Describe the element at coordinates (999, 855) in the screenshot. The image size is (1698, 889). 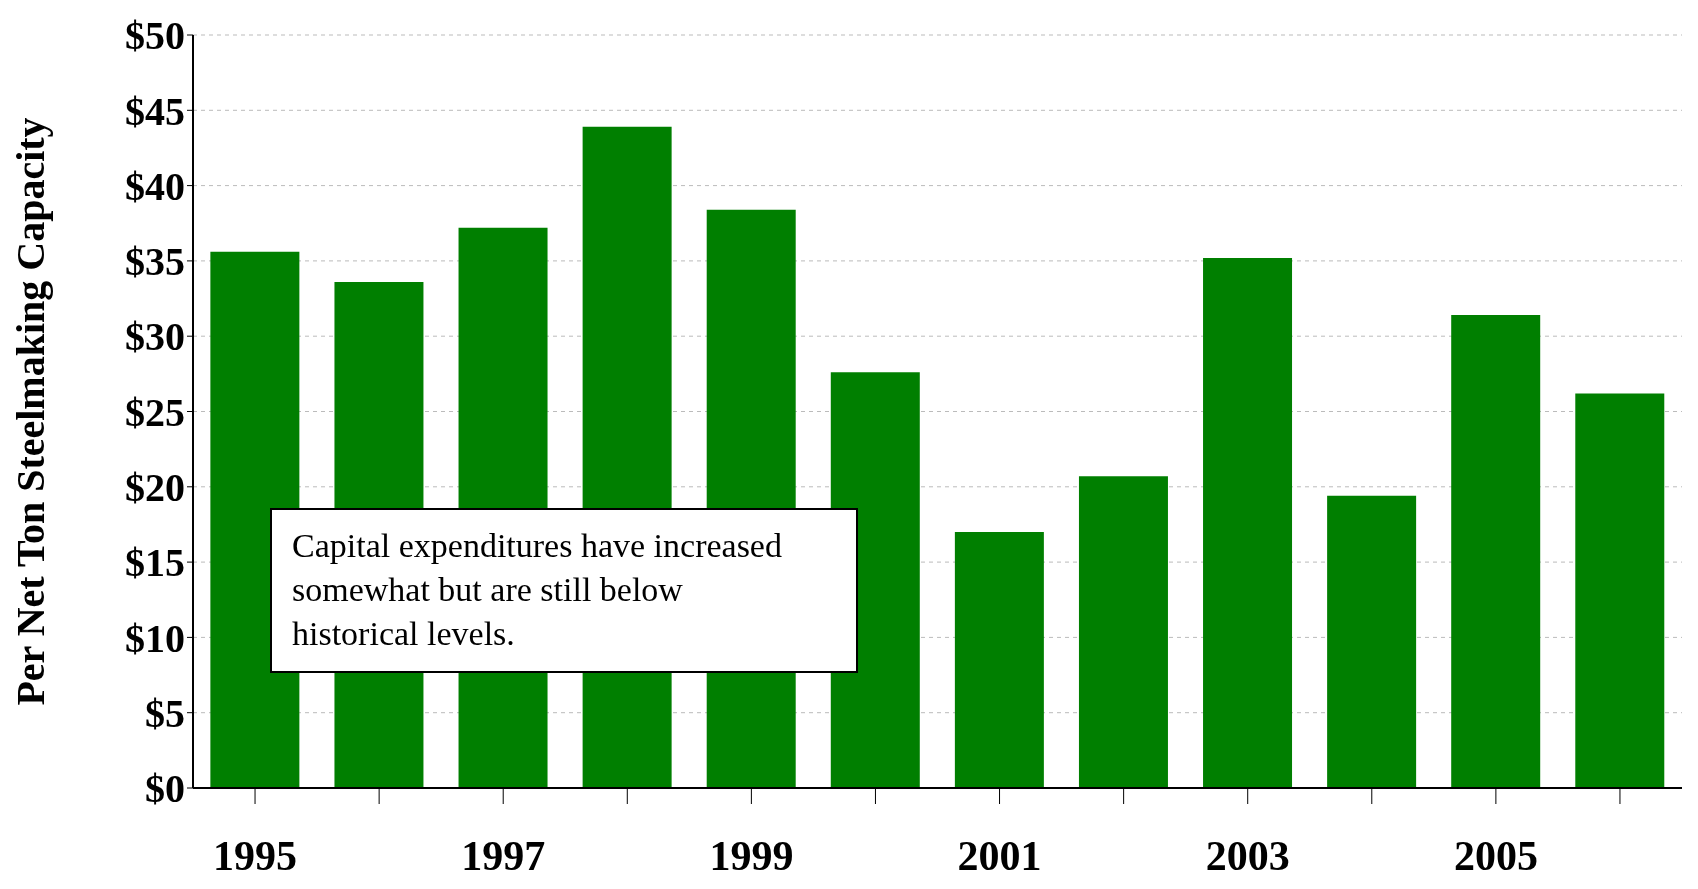
I see `x-tick-label: 2001` at that location.